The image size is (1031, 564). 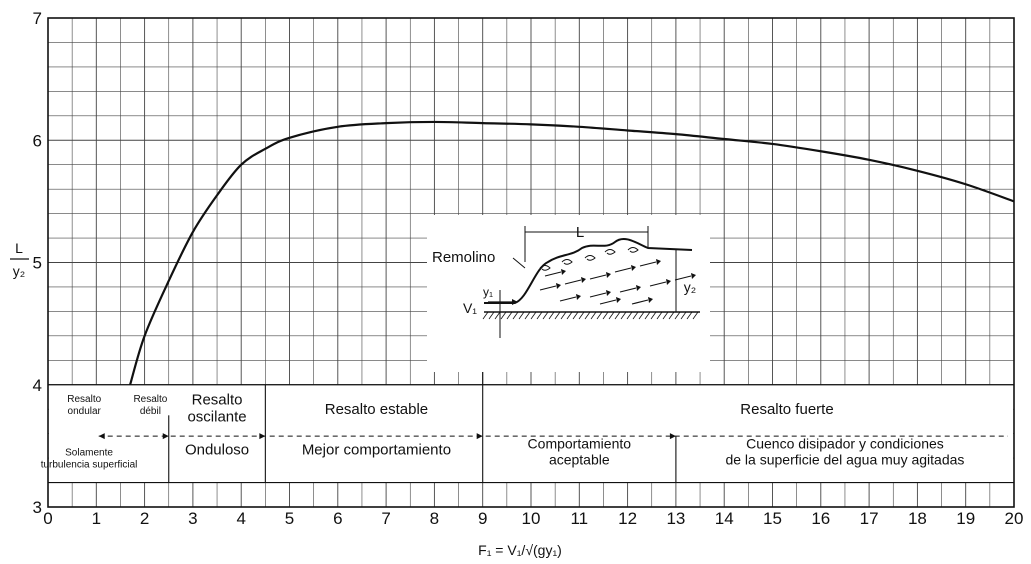 What do you see at coordinates (240, 518) in the screenshot?
I see `x-tick-label: 4` at bounding box center [240, 518].